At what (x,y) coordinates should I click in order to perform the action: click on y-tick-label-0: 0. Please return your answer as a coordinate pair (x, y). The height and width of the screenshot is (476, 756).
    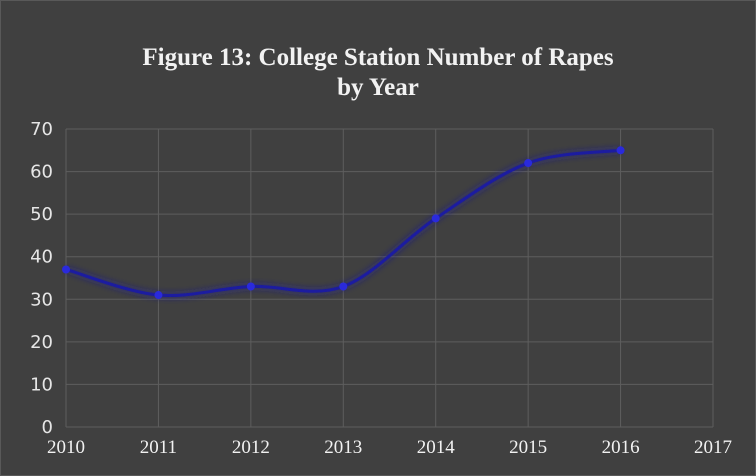
    Looking at the image, I should click on (47, 427).